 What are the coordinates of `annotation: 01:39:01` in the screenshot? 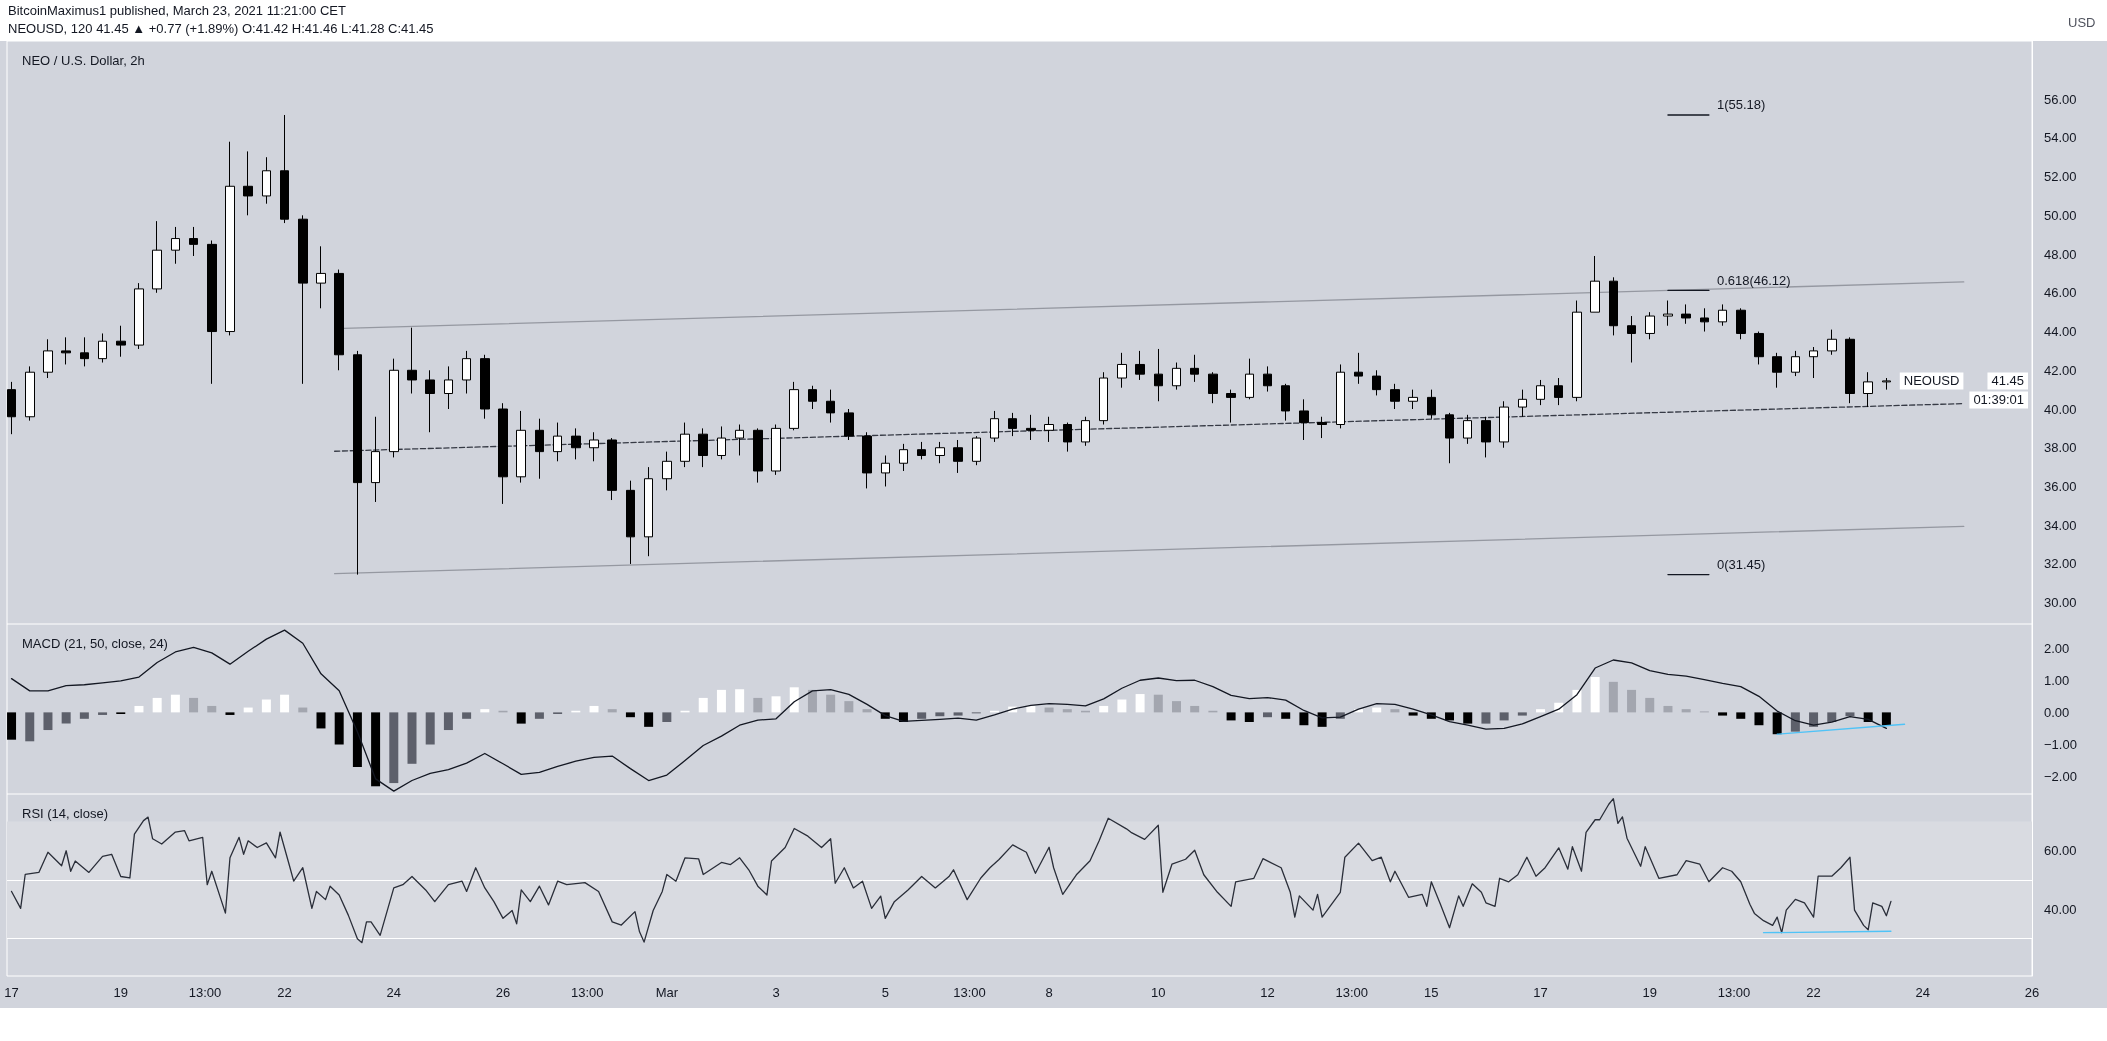 It's located at (1998, 400).